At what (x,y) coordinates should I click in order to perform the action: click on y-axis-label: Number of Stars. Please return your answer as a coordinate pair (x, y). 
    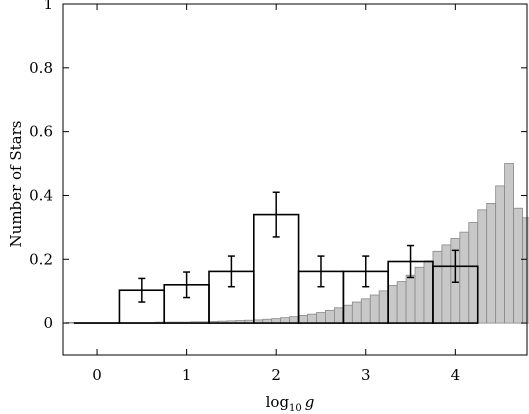
    Looking at the image, I should click on (16, 184).